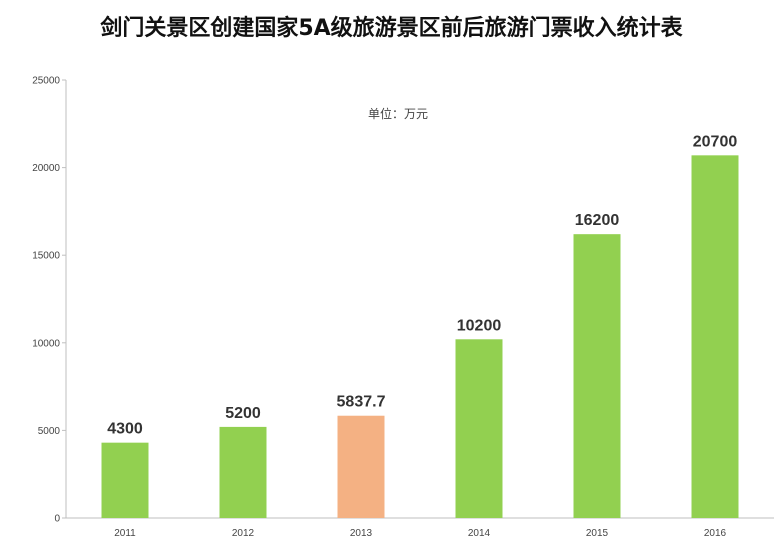 Image resolution: width=783 pixels, height=553 pixels. Describe the element at coordinates (361, 466) in the screenshot. I see `bar-2013` at that location.